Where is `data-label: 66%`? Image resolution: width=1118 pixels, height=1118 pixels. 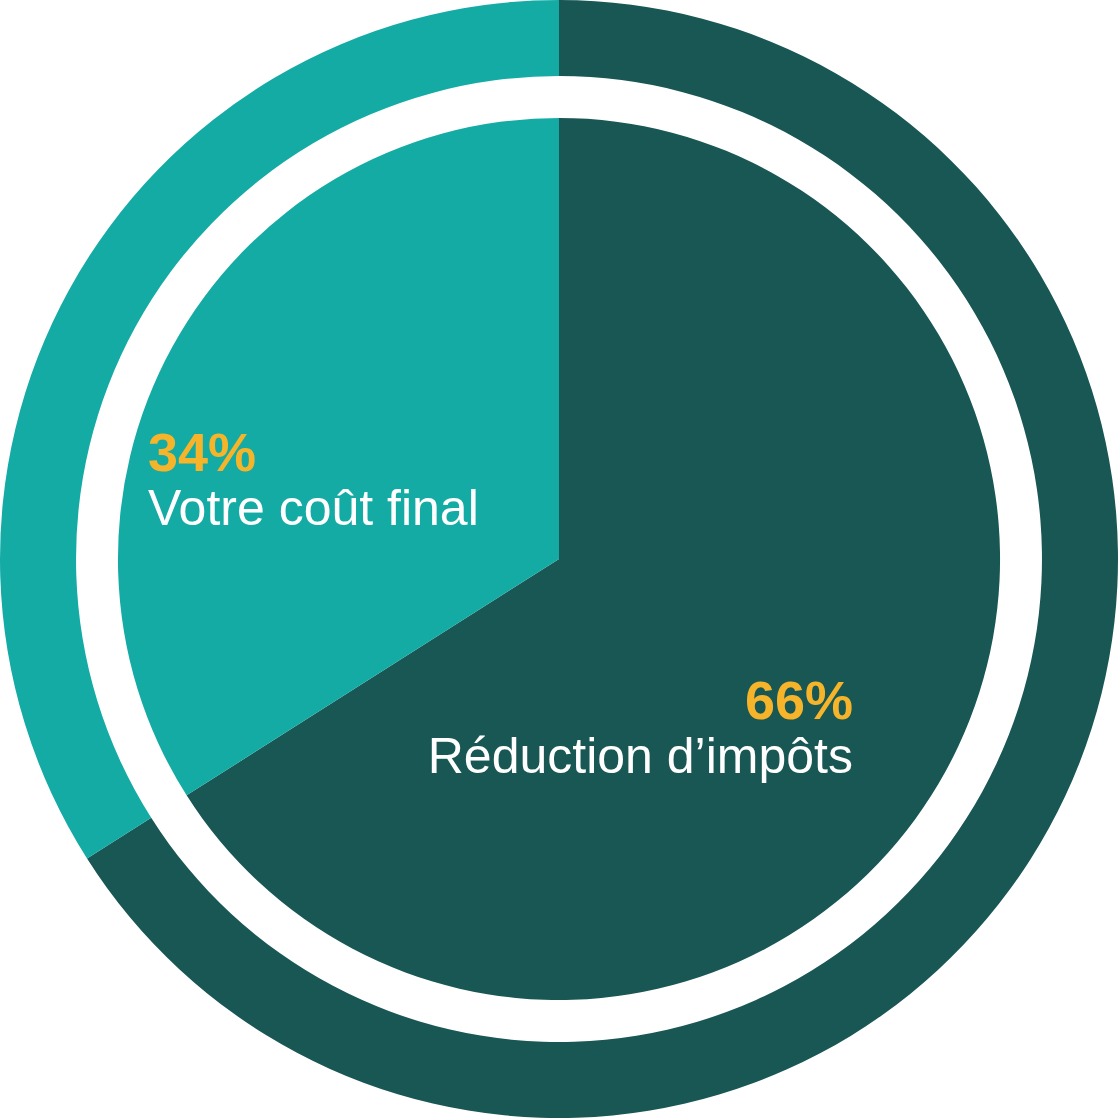 data-label: 66% is located at coordinates (798, 700).